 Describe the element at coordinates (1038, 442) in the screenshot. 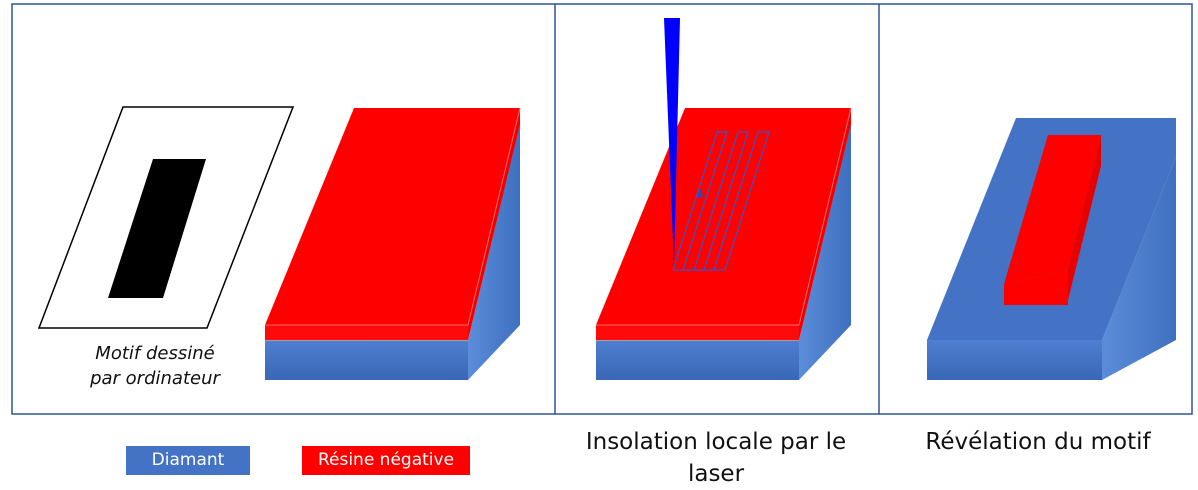

I see `panel3-caption: Révélation du motif` at that location.